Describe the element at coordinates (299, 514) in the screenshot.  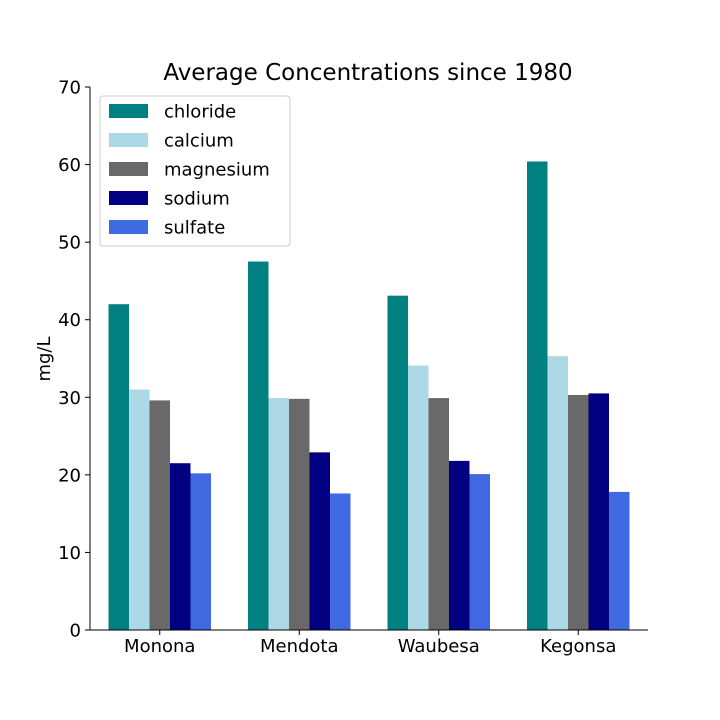
I see `bar-magnesium-mendota` at that location.